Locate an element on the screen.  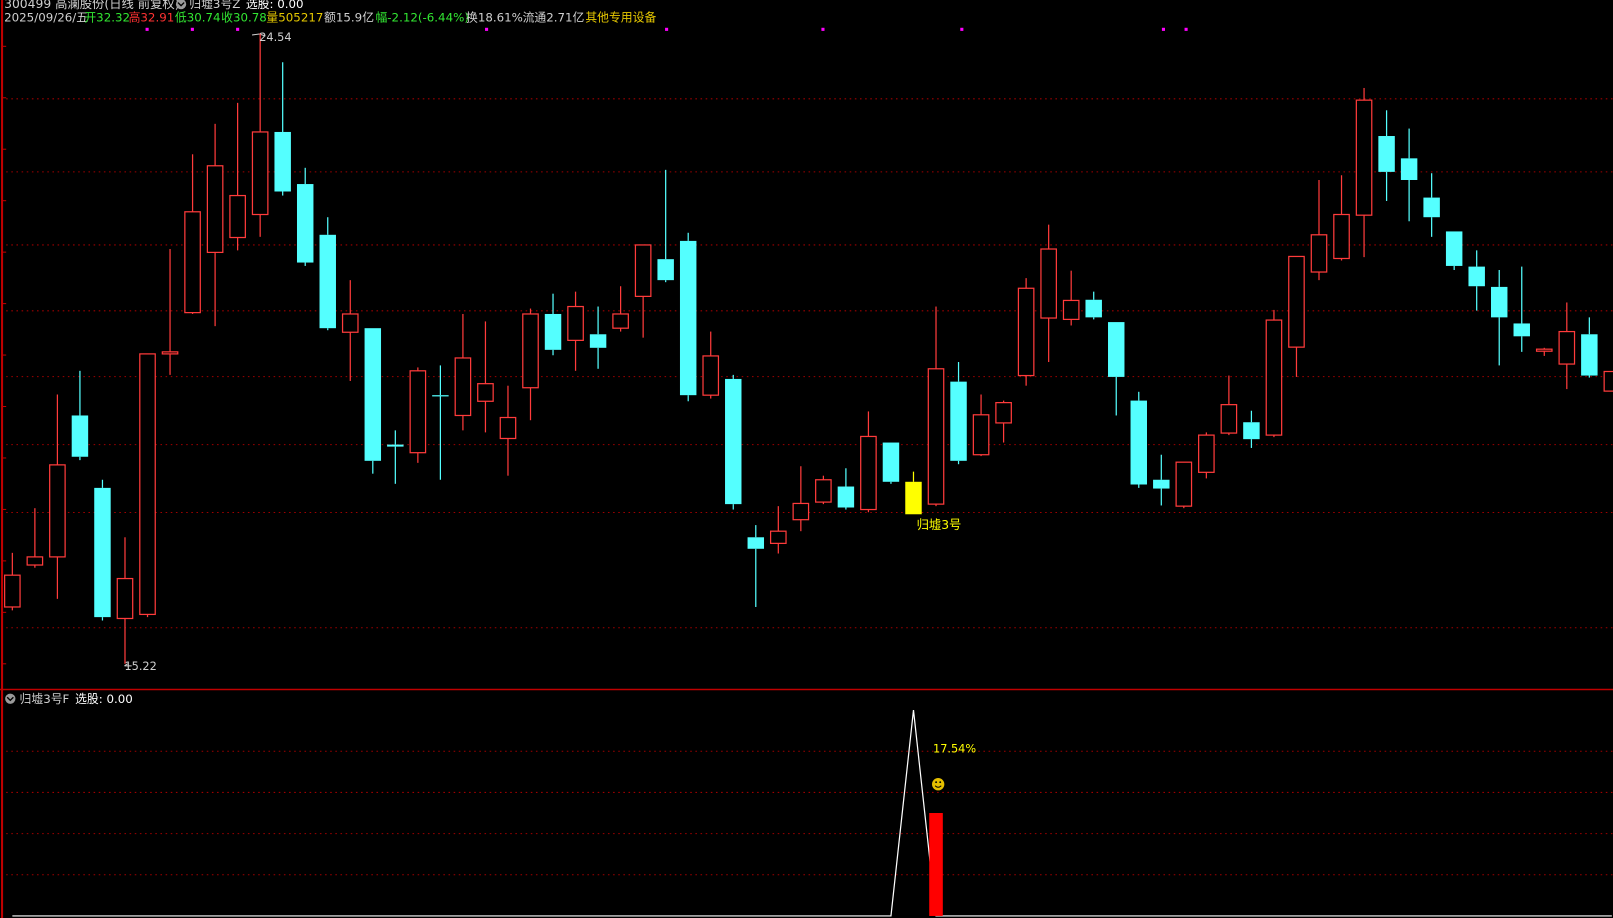
chevron-down-icon is located at coordinates (10, 698).